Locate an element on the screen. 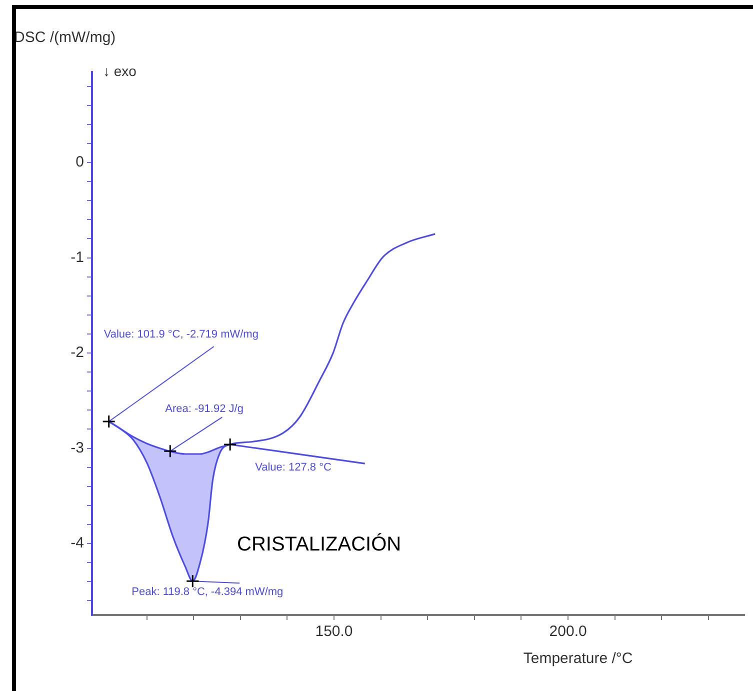 This screenshot has height=691, width=753. annotation: Value: 101.9 °C, -2.719 mW/mg is located at coordinates (181, 334).